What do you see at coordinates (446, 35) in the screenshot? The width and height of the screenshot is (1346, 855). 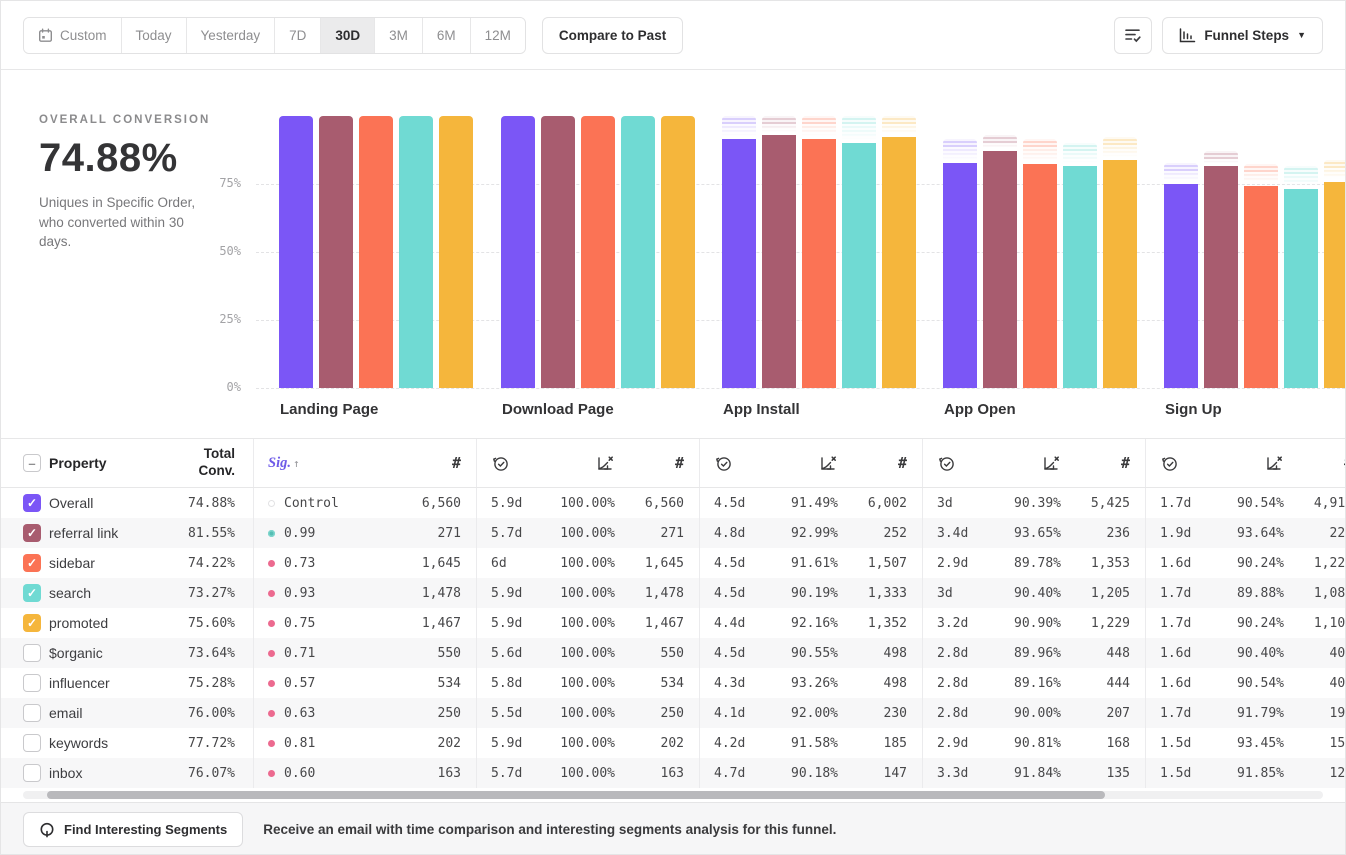 I see `date-range-6m: 6M` at bounding box center [446, 35].